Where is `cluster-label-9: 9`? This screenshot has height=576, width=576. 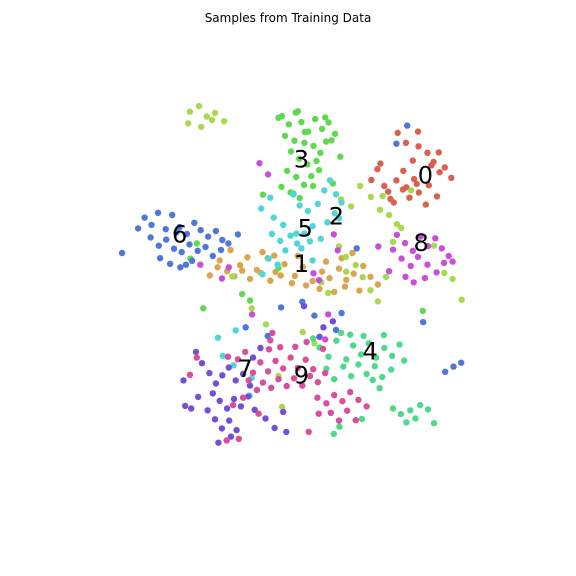
cluster-label-9: 9 is located at coordinates (301, 375).